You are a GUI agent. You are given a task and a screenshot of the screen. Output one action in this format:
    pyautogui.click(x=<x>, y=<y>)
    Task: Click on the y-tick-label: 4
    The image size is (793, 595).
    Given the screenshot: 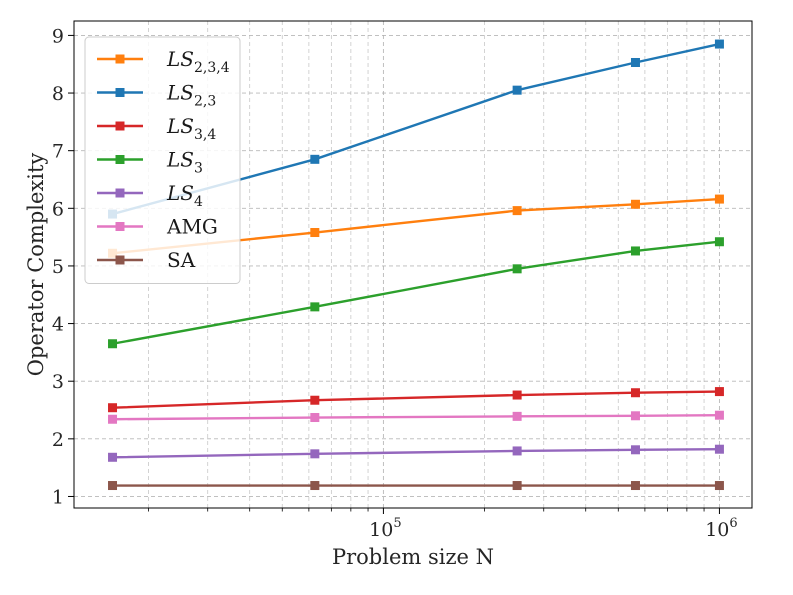 What is the action you would take?
    pyautogui.click(x=58, y=325)
    